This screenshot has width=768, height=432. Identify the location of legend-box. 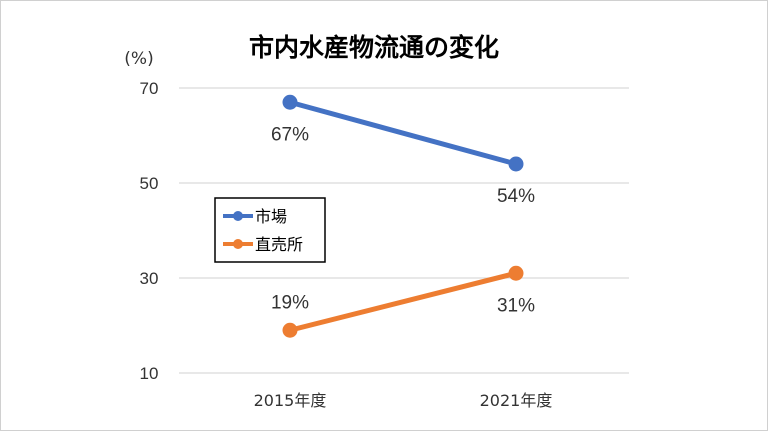
(270, 230).